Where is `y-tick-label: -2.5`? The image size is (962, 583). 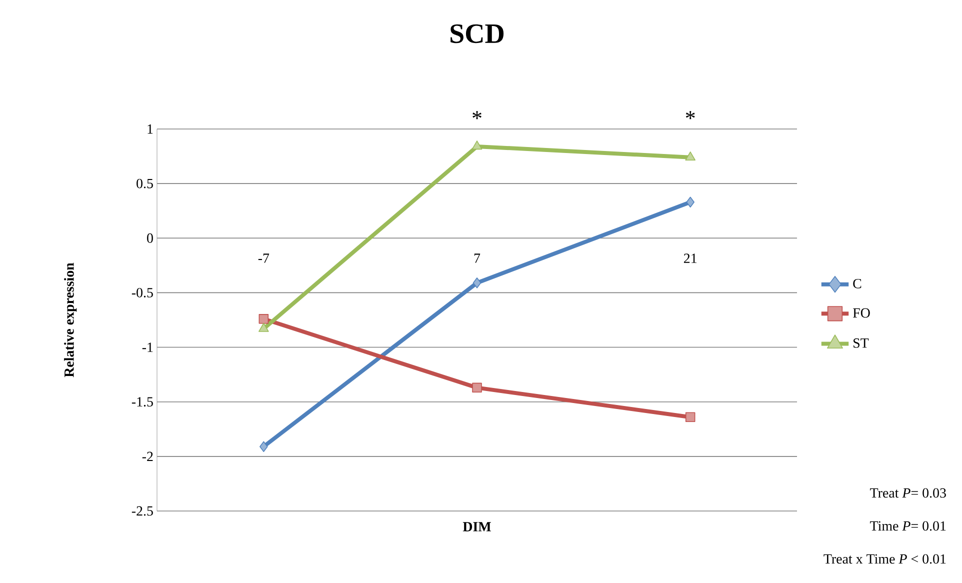
y-tick-label: -2.5 is located at coordinates (142, 511).